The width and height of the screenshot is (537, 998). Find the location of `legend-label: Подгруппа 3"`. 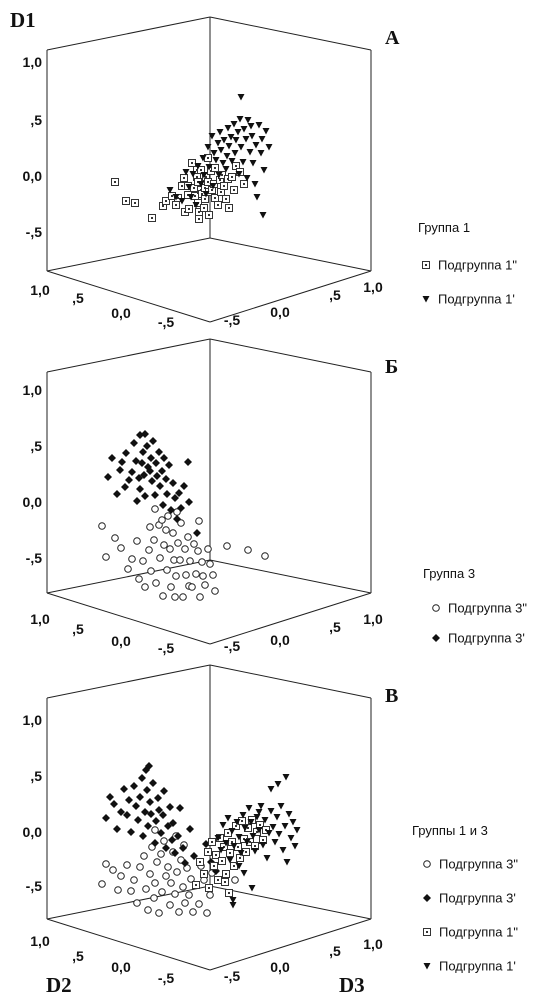

legend-label: Подгруппа 3" is located at coordinates (478, 864).